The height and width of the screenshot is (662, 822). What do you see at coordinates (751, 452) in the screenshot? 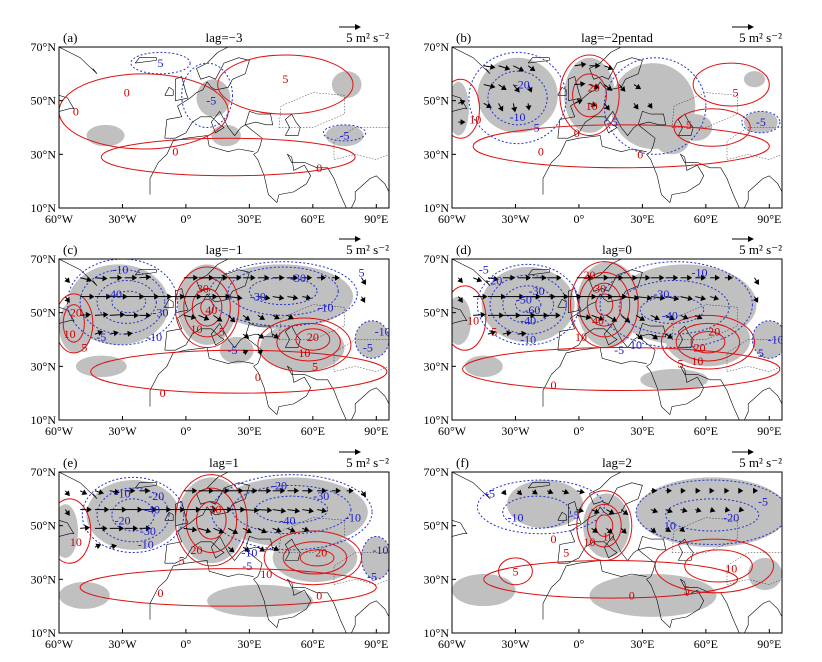
I see `reference-arrow-head` at bounding box center [751, 452].